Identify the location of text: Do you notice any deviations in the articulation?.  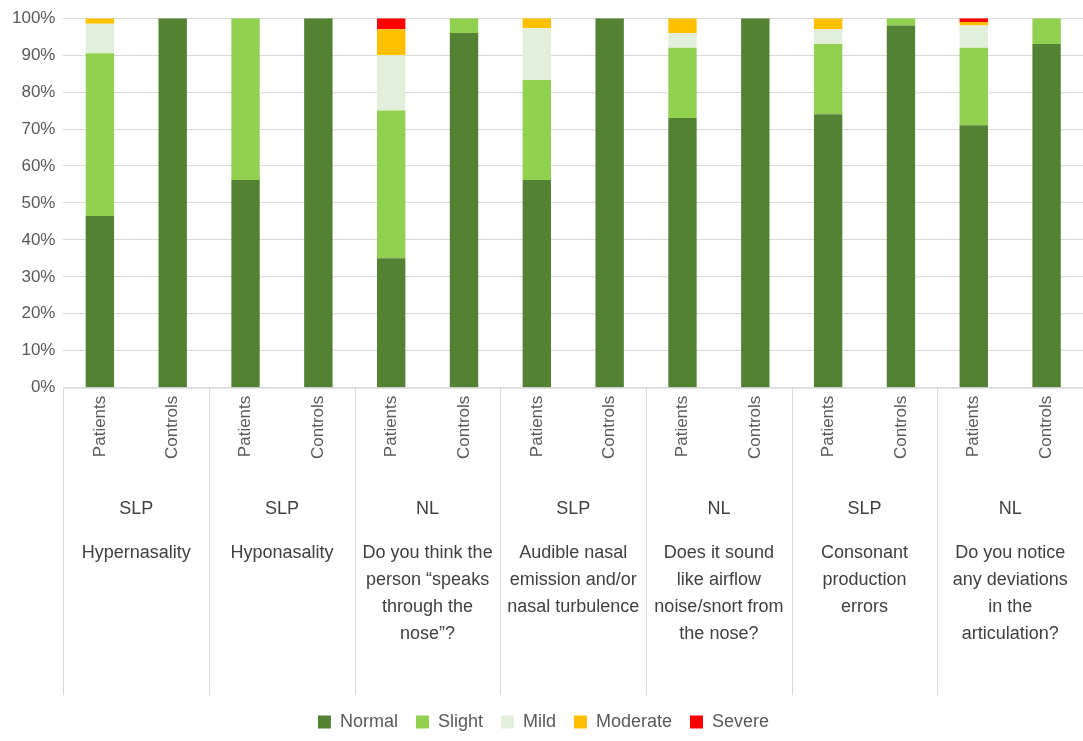
(1010, 592).